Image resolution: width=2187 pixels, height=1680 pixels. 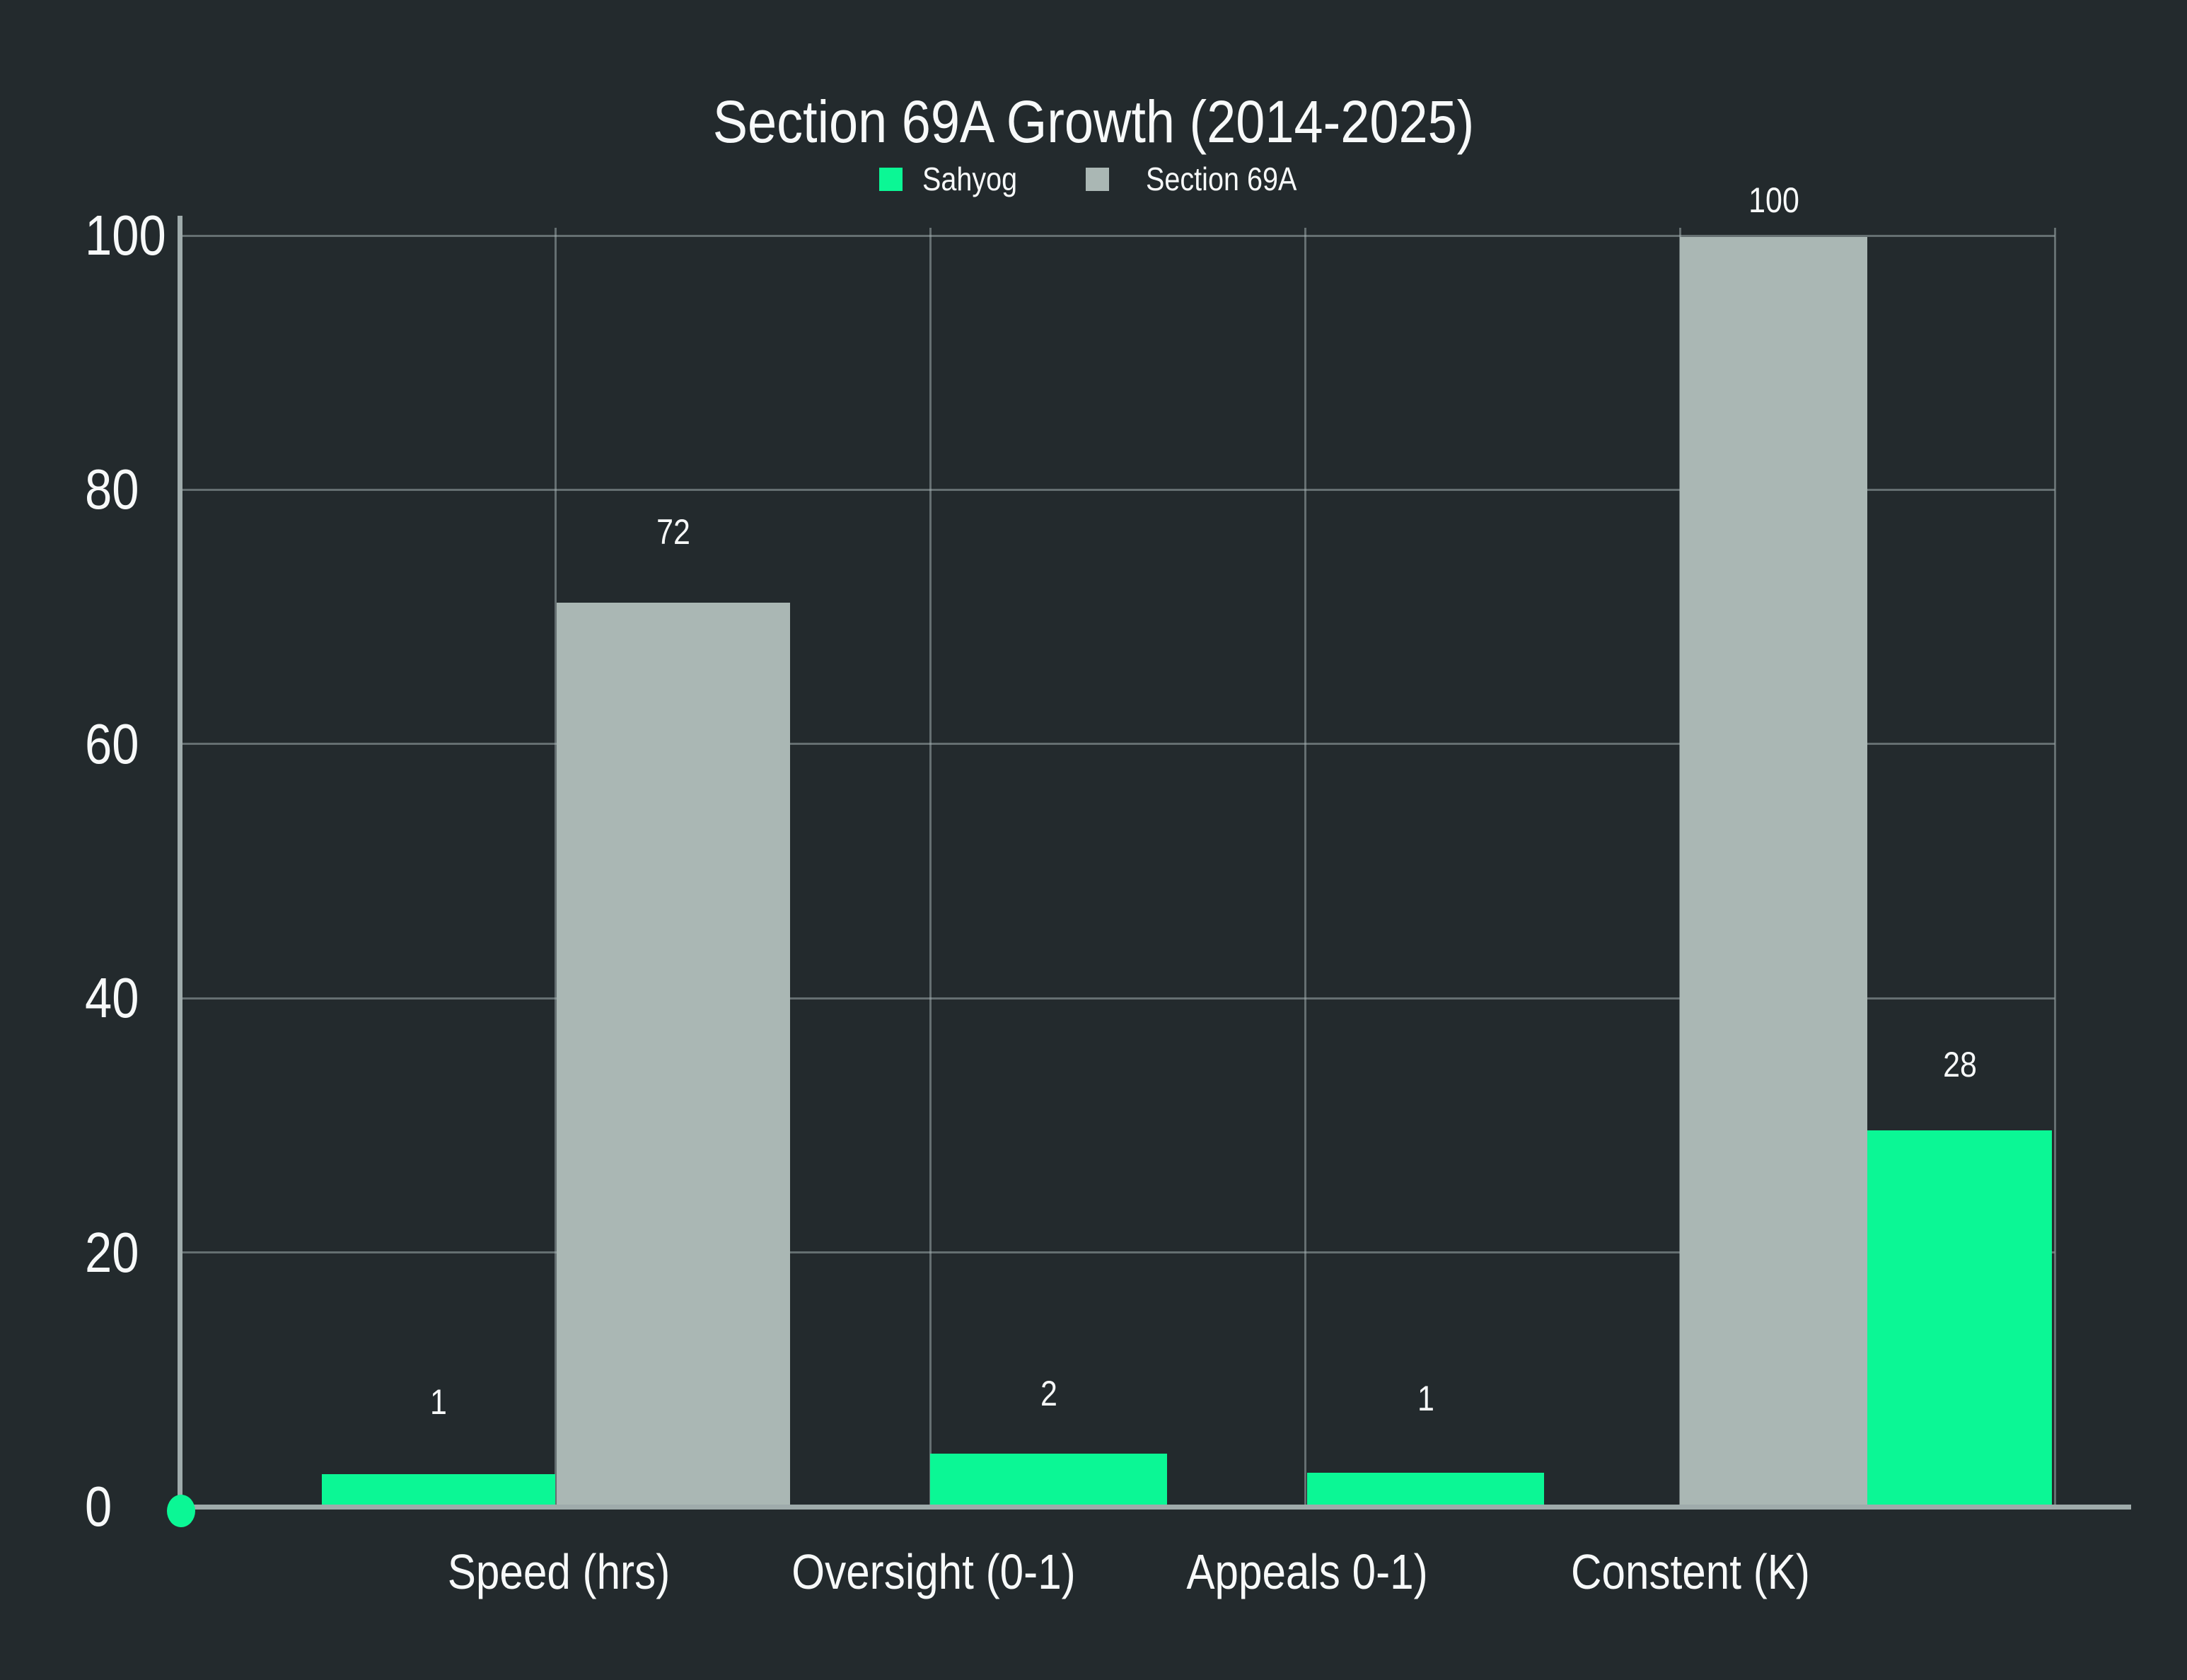 I want to click on x-axis-line, so click(x=1154, y=1507).